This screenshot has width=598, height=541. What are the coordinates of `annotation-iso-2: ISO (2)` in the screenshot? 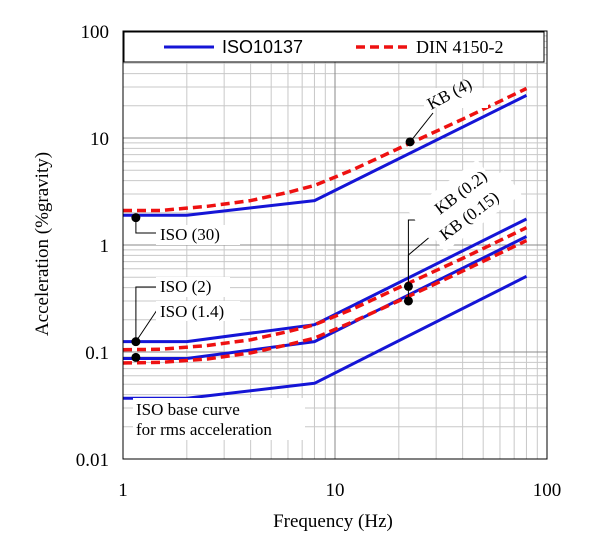 It's located at (185, 286).